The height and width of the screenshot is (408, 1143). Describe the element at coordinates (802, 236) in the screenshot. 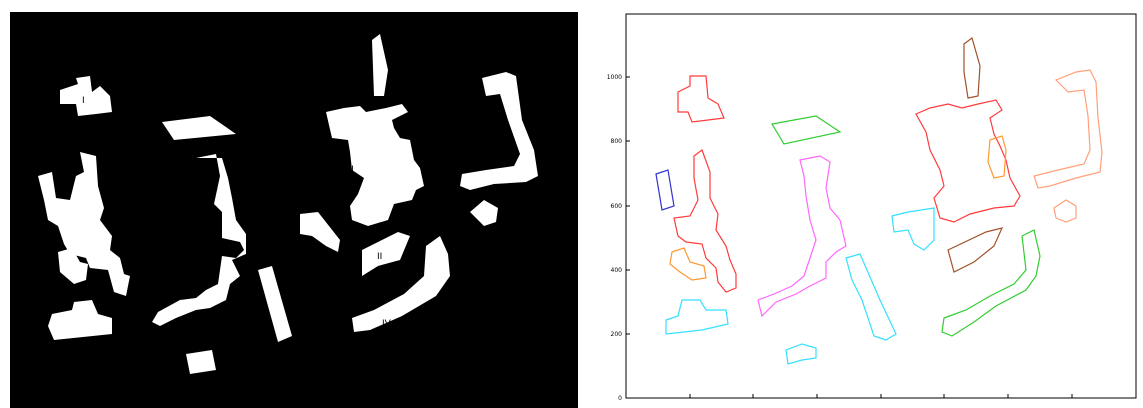

I see `outline-magenta` at that location.